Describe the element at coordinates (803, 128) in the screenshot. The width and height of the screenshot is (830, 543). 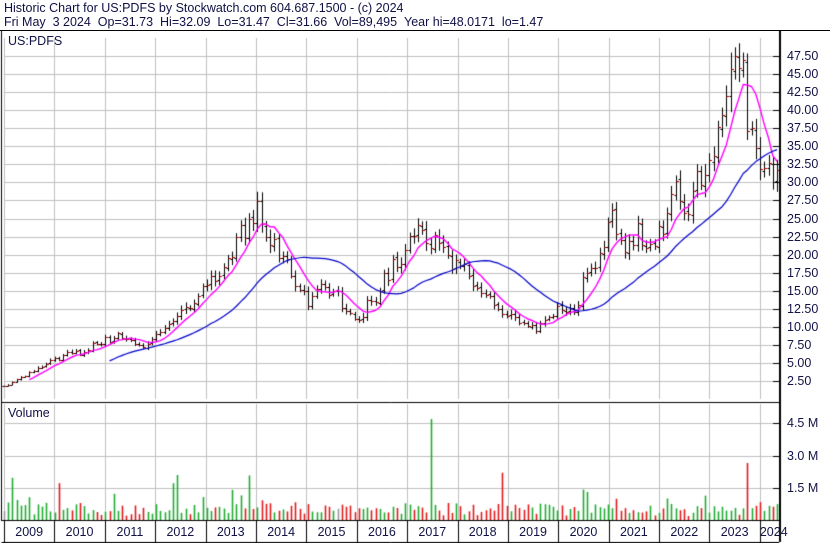
I see `price-axis-tick-label: 37.50` at that location.